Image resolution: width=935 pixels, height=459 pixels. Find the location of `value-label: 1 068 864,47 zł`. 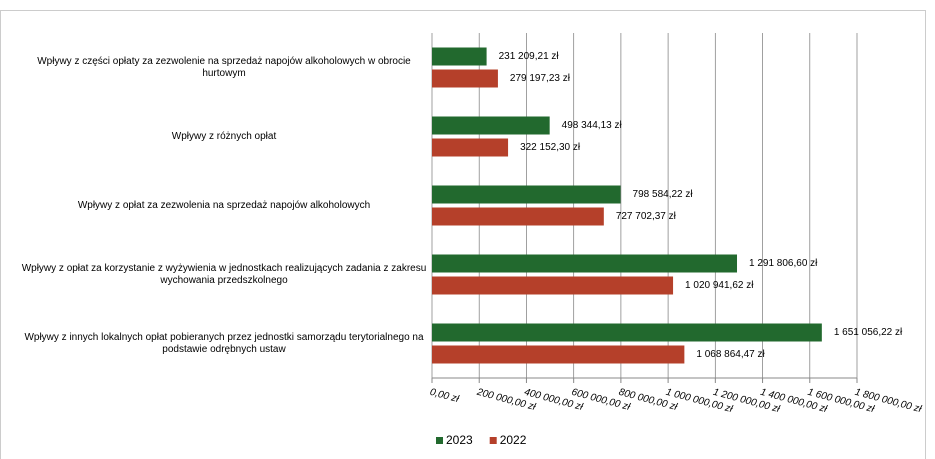

value-label: 1 068 864,47 zł is located at coordinates (730, 354).